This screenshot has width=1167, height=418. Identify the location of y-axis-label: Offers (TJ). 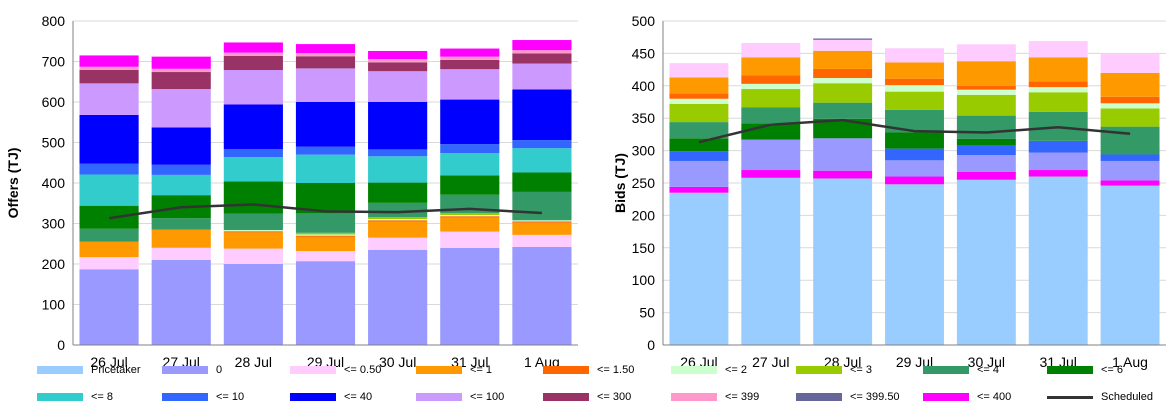
(13, 183).